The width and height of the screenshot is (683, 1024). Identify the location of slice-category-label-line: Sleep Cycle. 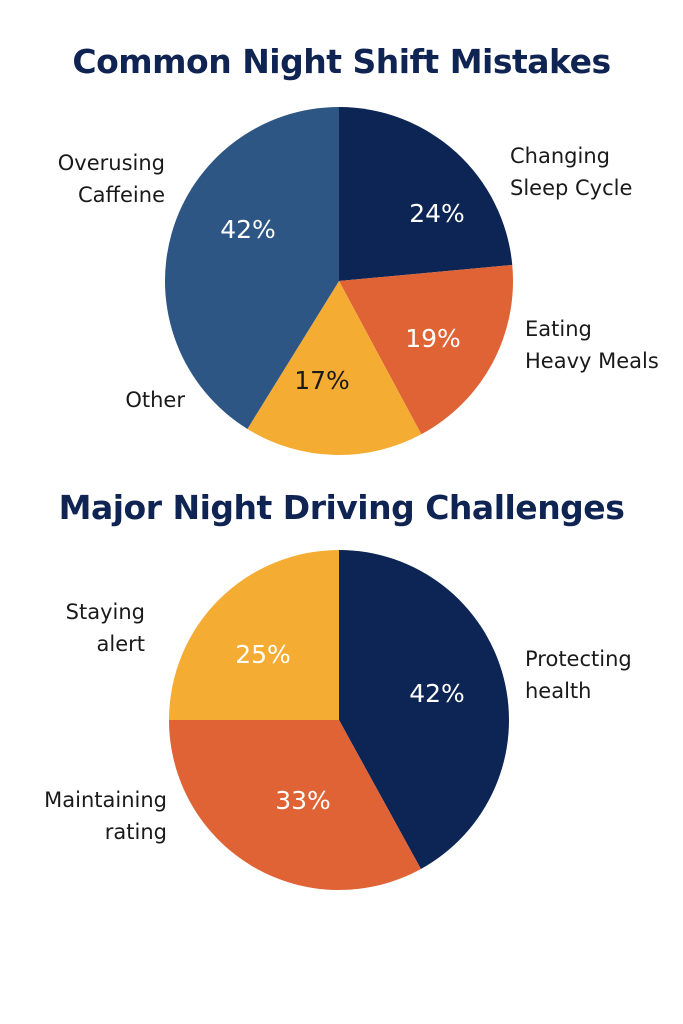
(571, 188).